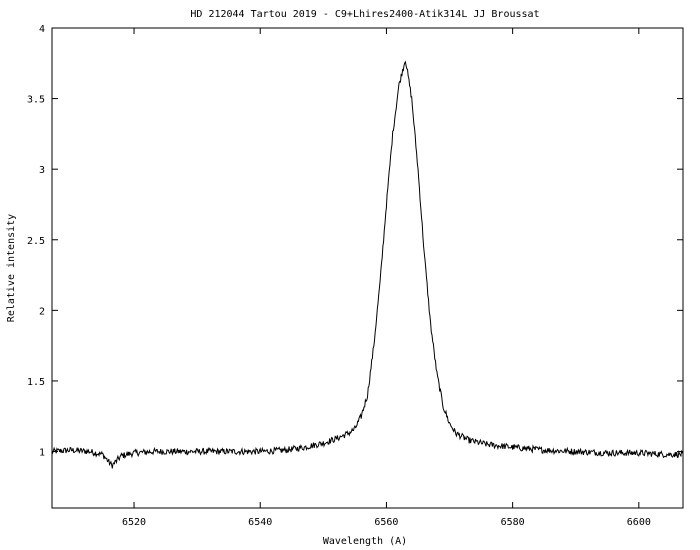 Image resolution: width=700 pixels, height=550 pixels. I want to click on y-tick-label: 2, so click(42, 311).